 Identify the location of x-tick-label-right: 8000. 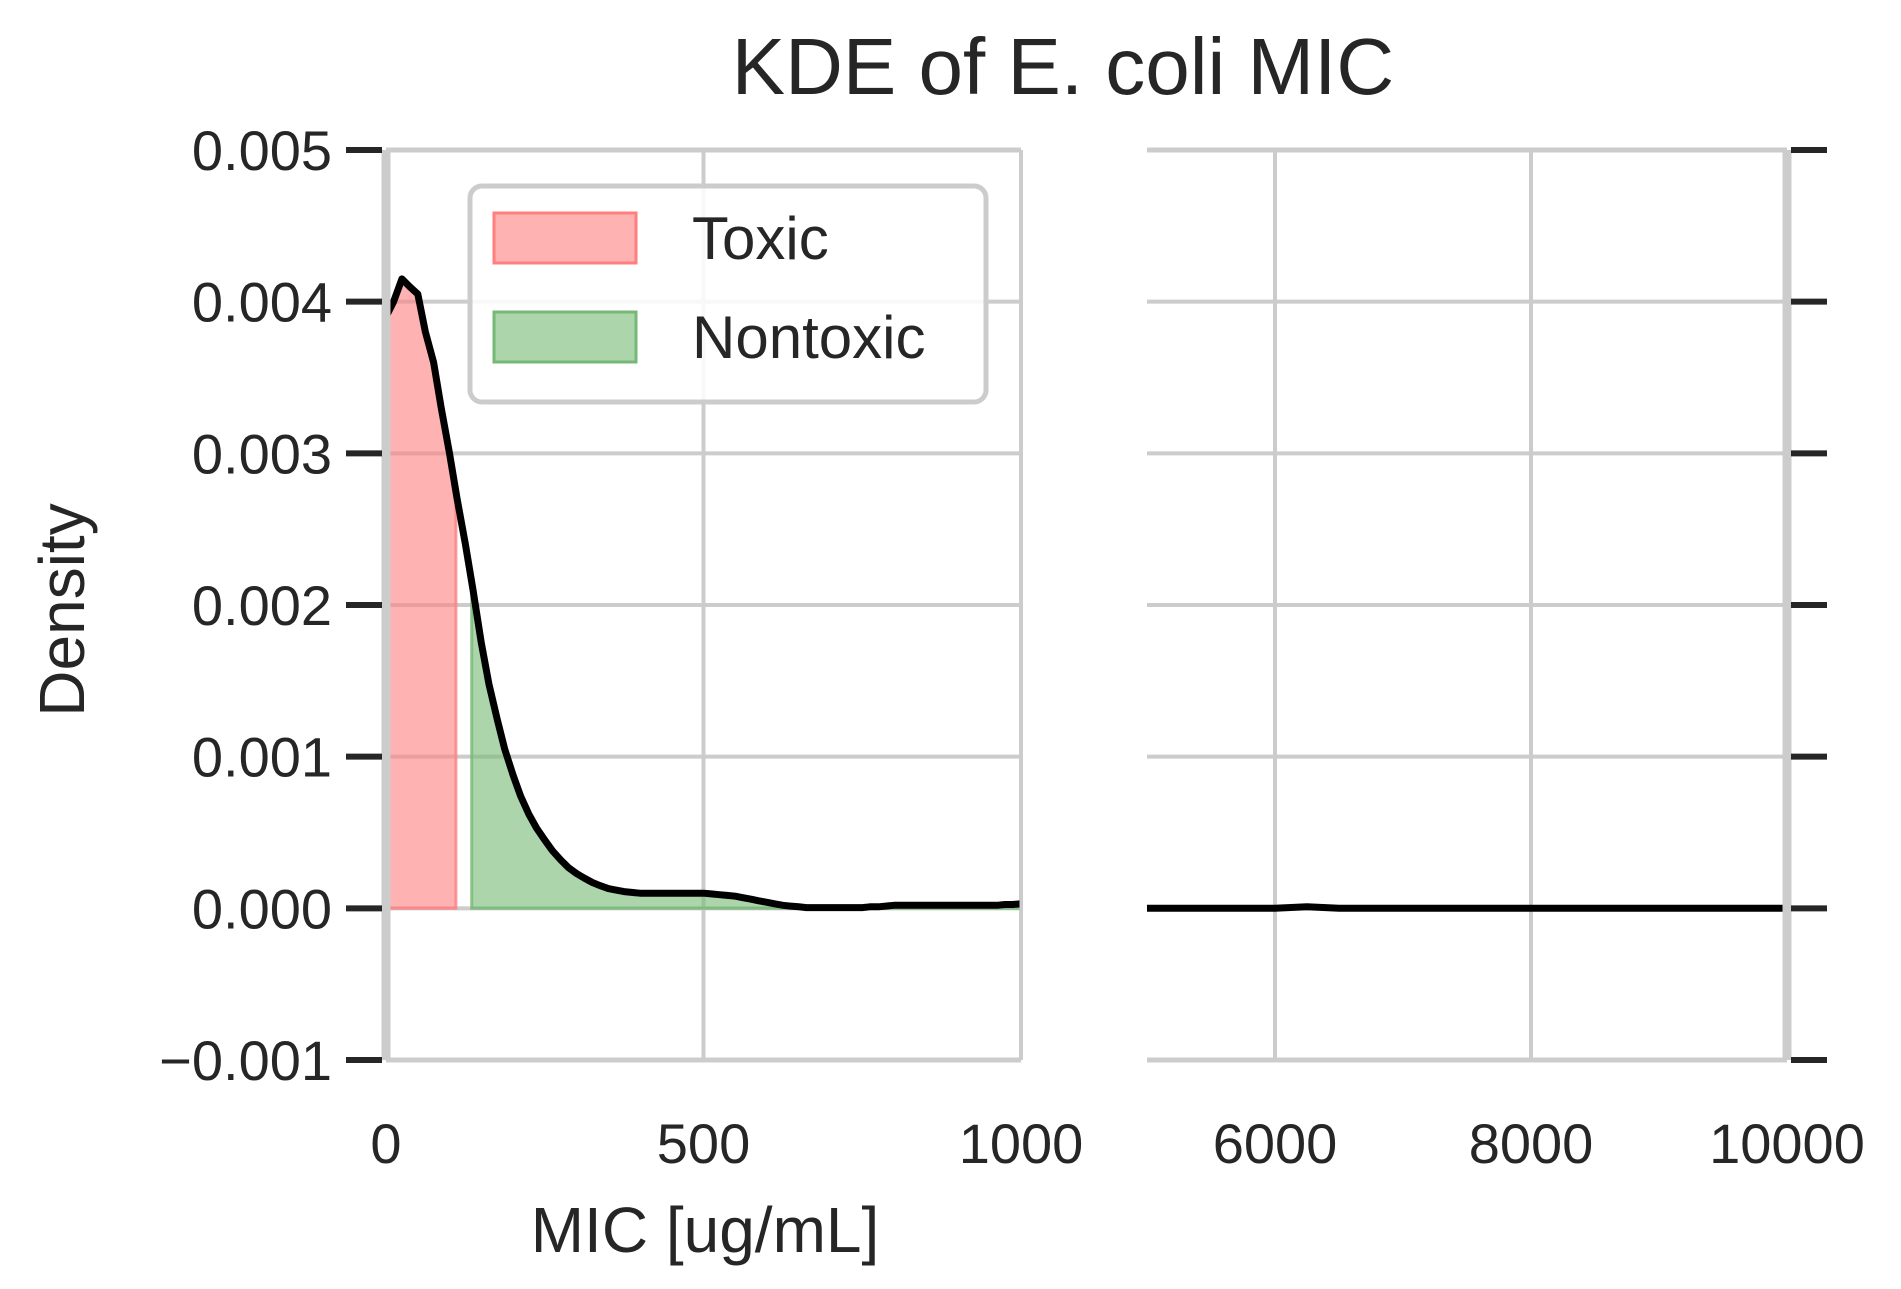
(1531, 1143).